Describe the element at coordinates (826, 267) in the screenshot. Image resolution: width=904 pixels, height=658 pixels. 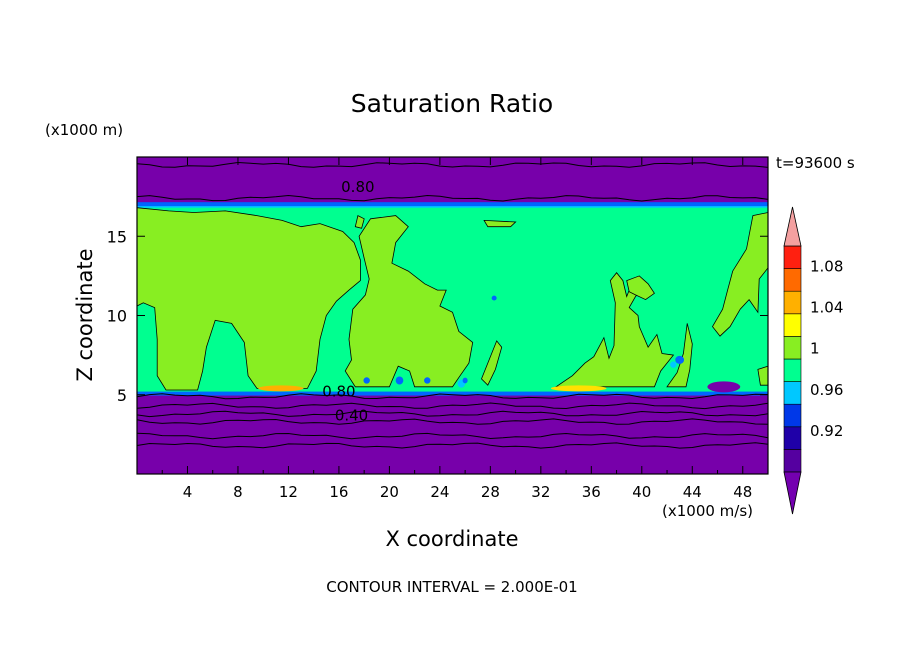
I see `colorbar-tick-label: 1.08` at that location.